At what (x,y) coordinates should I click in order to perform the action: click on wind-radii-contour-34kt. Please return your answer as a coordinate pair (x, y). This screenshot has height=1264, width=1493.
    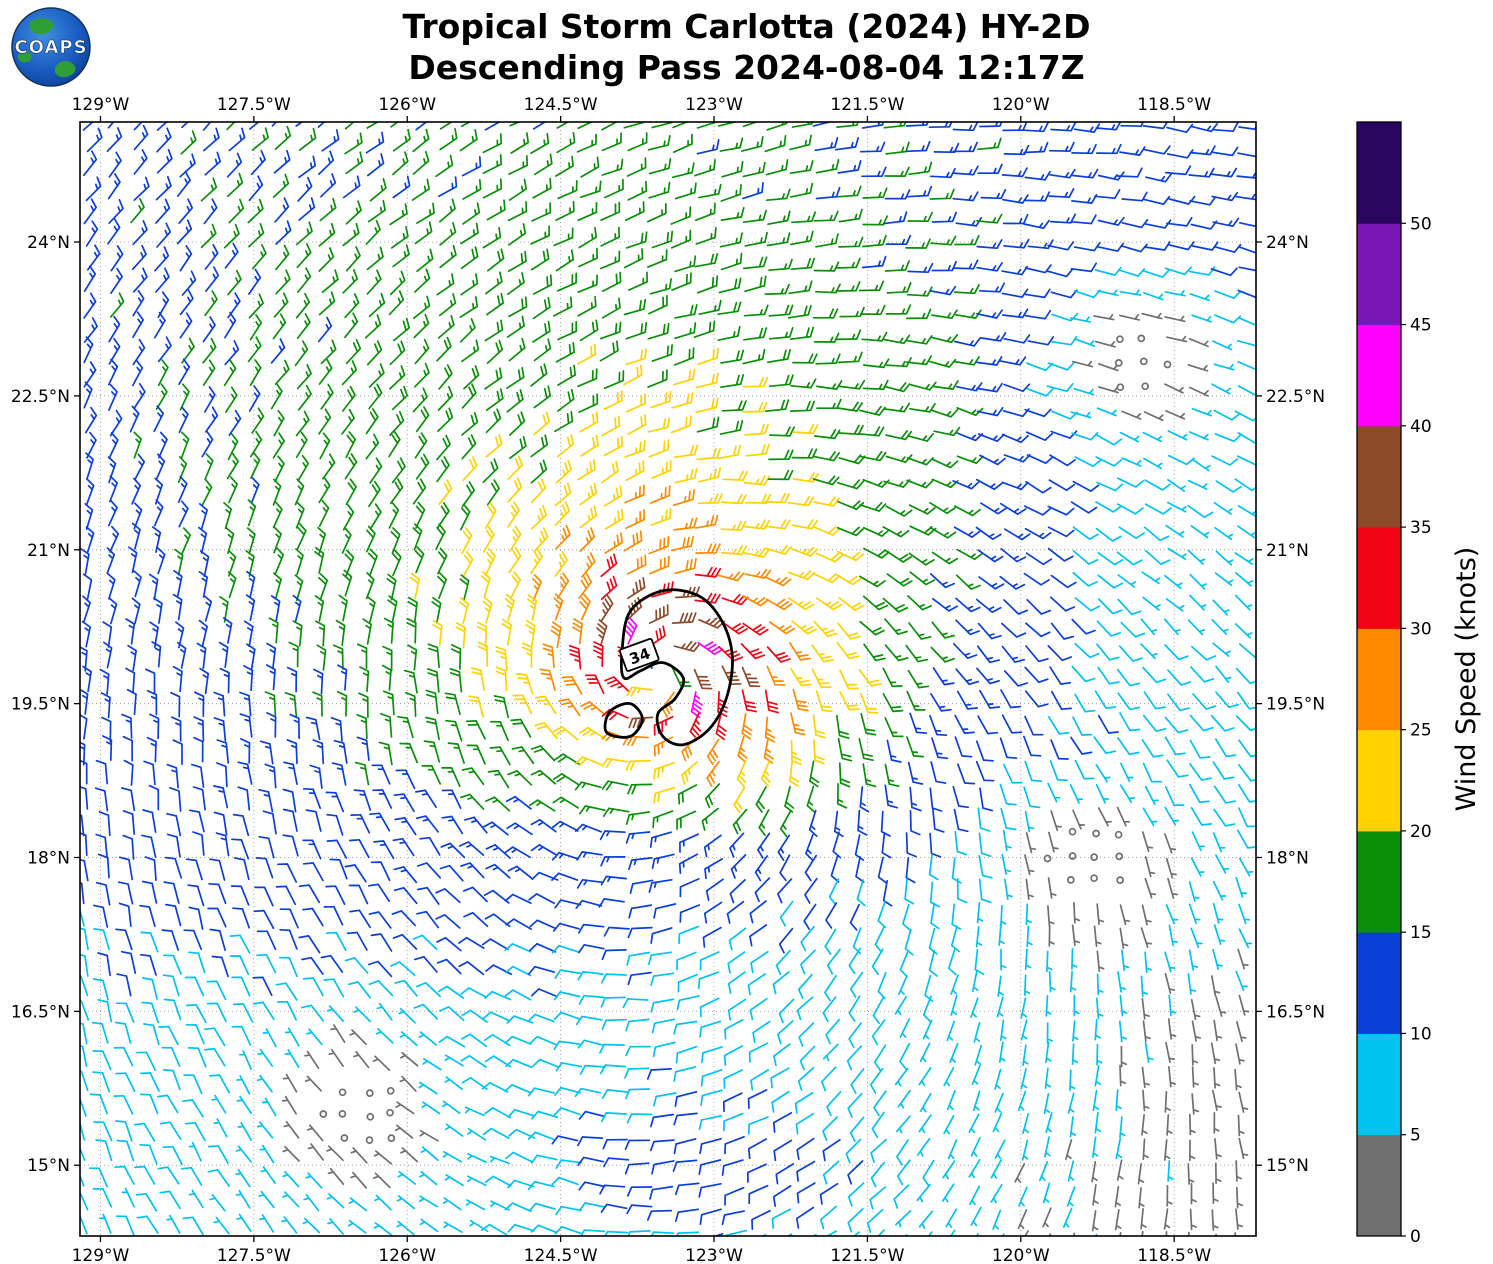
    Looking at the image, I should click on (668, 667).